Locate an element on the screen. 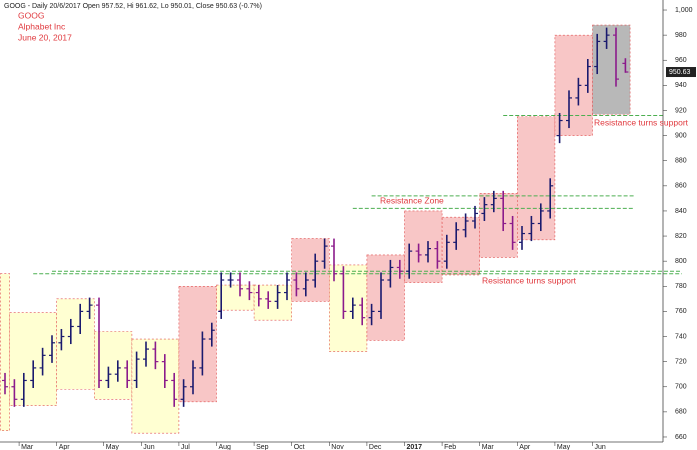 The height and width of the screenshot is (450, 697). y-tick-label: 820 is located at coordinates (681, 236).